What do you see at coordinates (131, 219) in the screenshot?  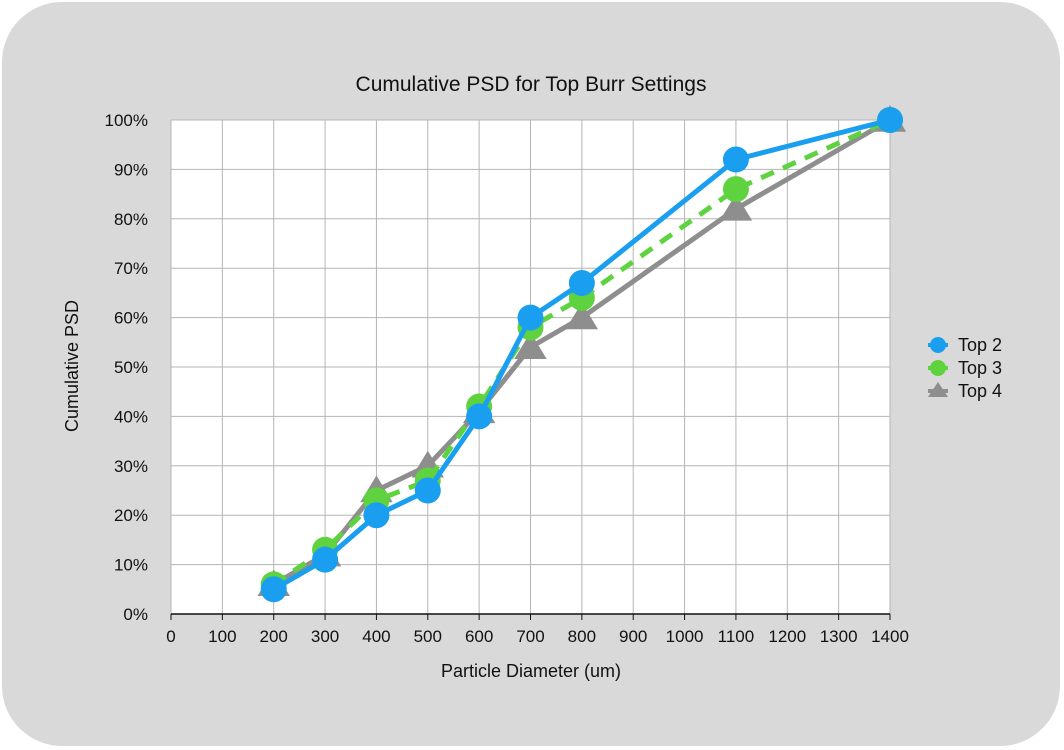 I see `y-tick-label: 80%` at bounding box center [131, 219].